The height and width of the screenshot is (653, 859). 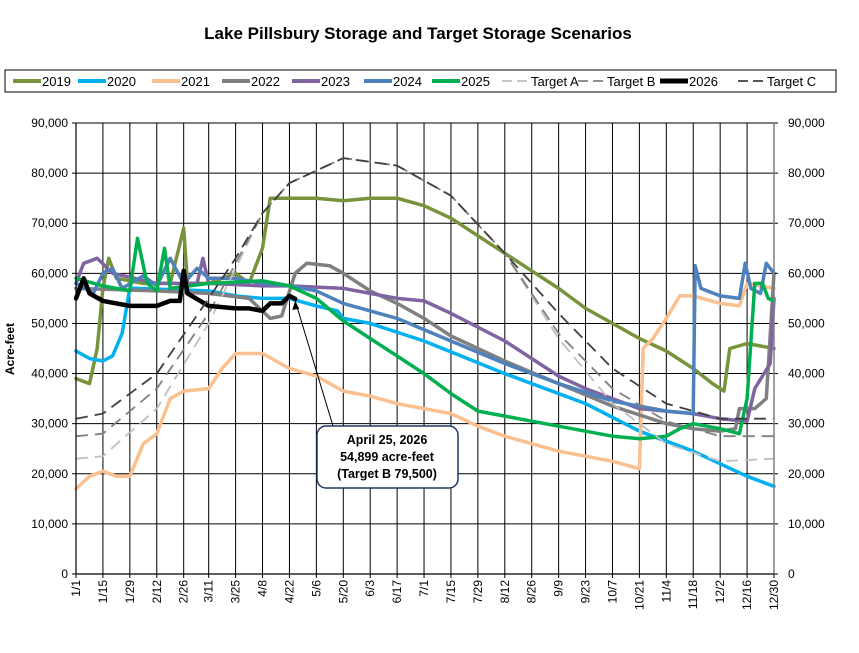 I want to click on annotation-box, so click(x=387, y=457).